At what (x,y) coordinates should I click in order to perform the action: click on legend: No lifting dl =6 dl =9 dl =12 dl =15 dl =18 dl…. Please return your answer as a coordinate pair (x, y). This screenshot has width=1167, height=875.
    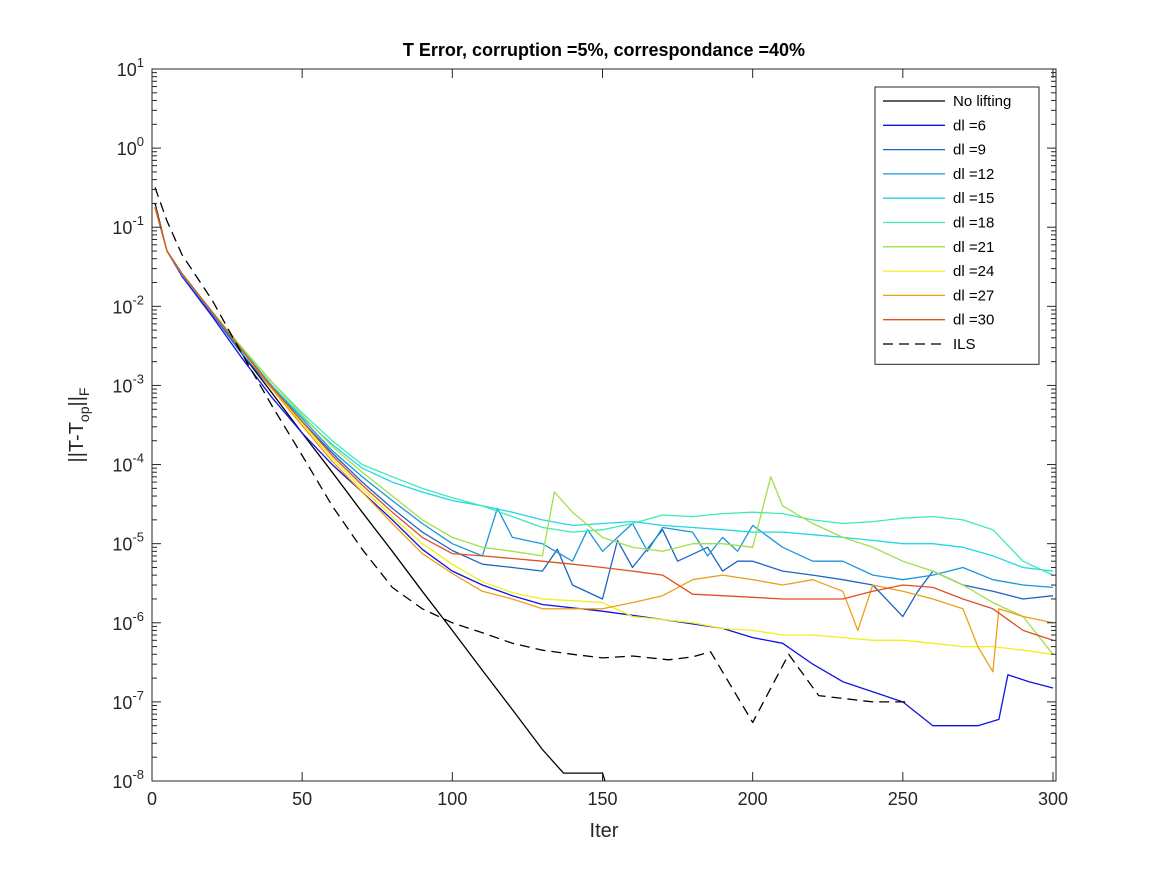
    Looking at the image, I should click on (957, 225).